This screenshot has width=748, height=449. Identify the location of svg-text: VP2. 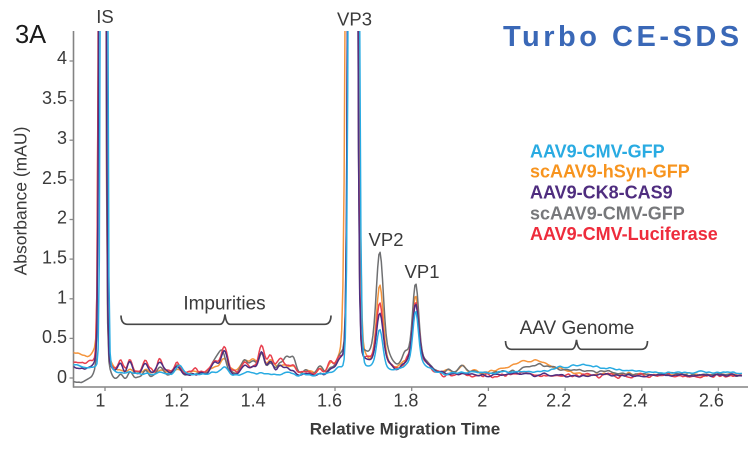
(386, 239).